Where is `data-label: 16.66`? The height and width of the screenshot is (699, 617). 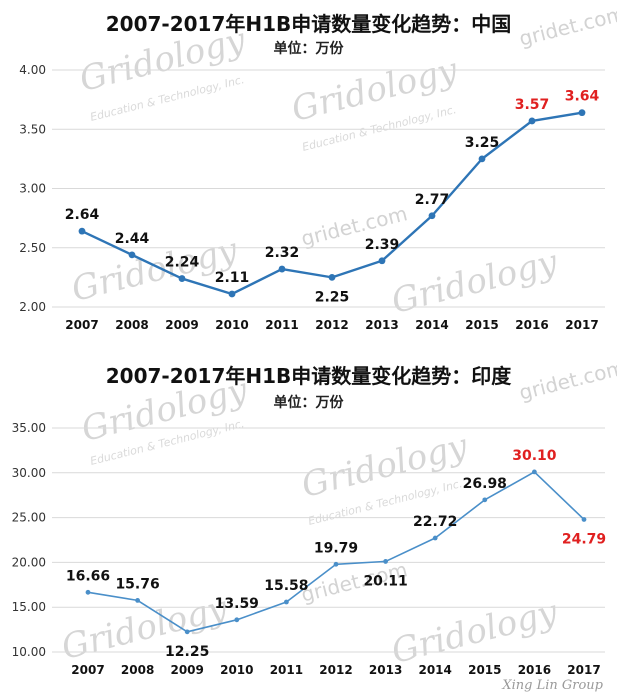 data-label: 16.66 is located at coordinates (88, 576).